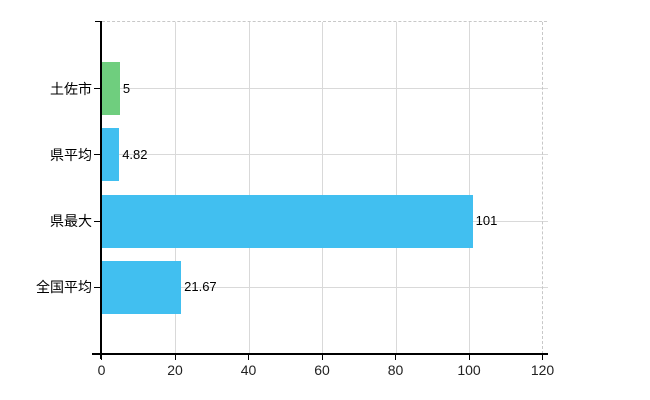 This screenshot has width=650, height=400. Describe the element at coordinates (101, 370) in the screenshot. I see `x-tick-label: 0` at that location.